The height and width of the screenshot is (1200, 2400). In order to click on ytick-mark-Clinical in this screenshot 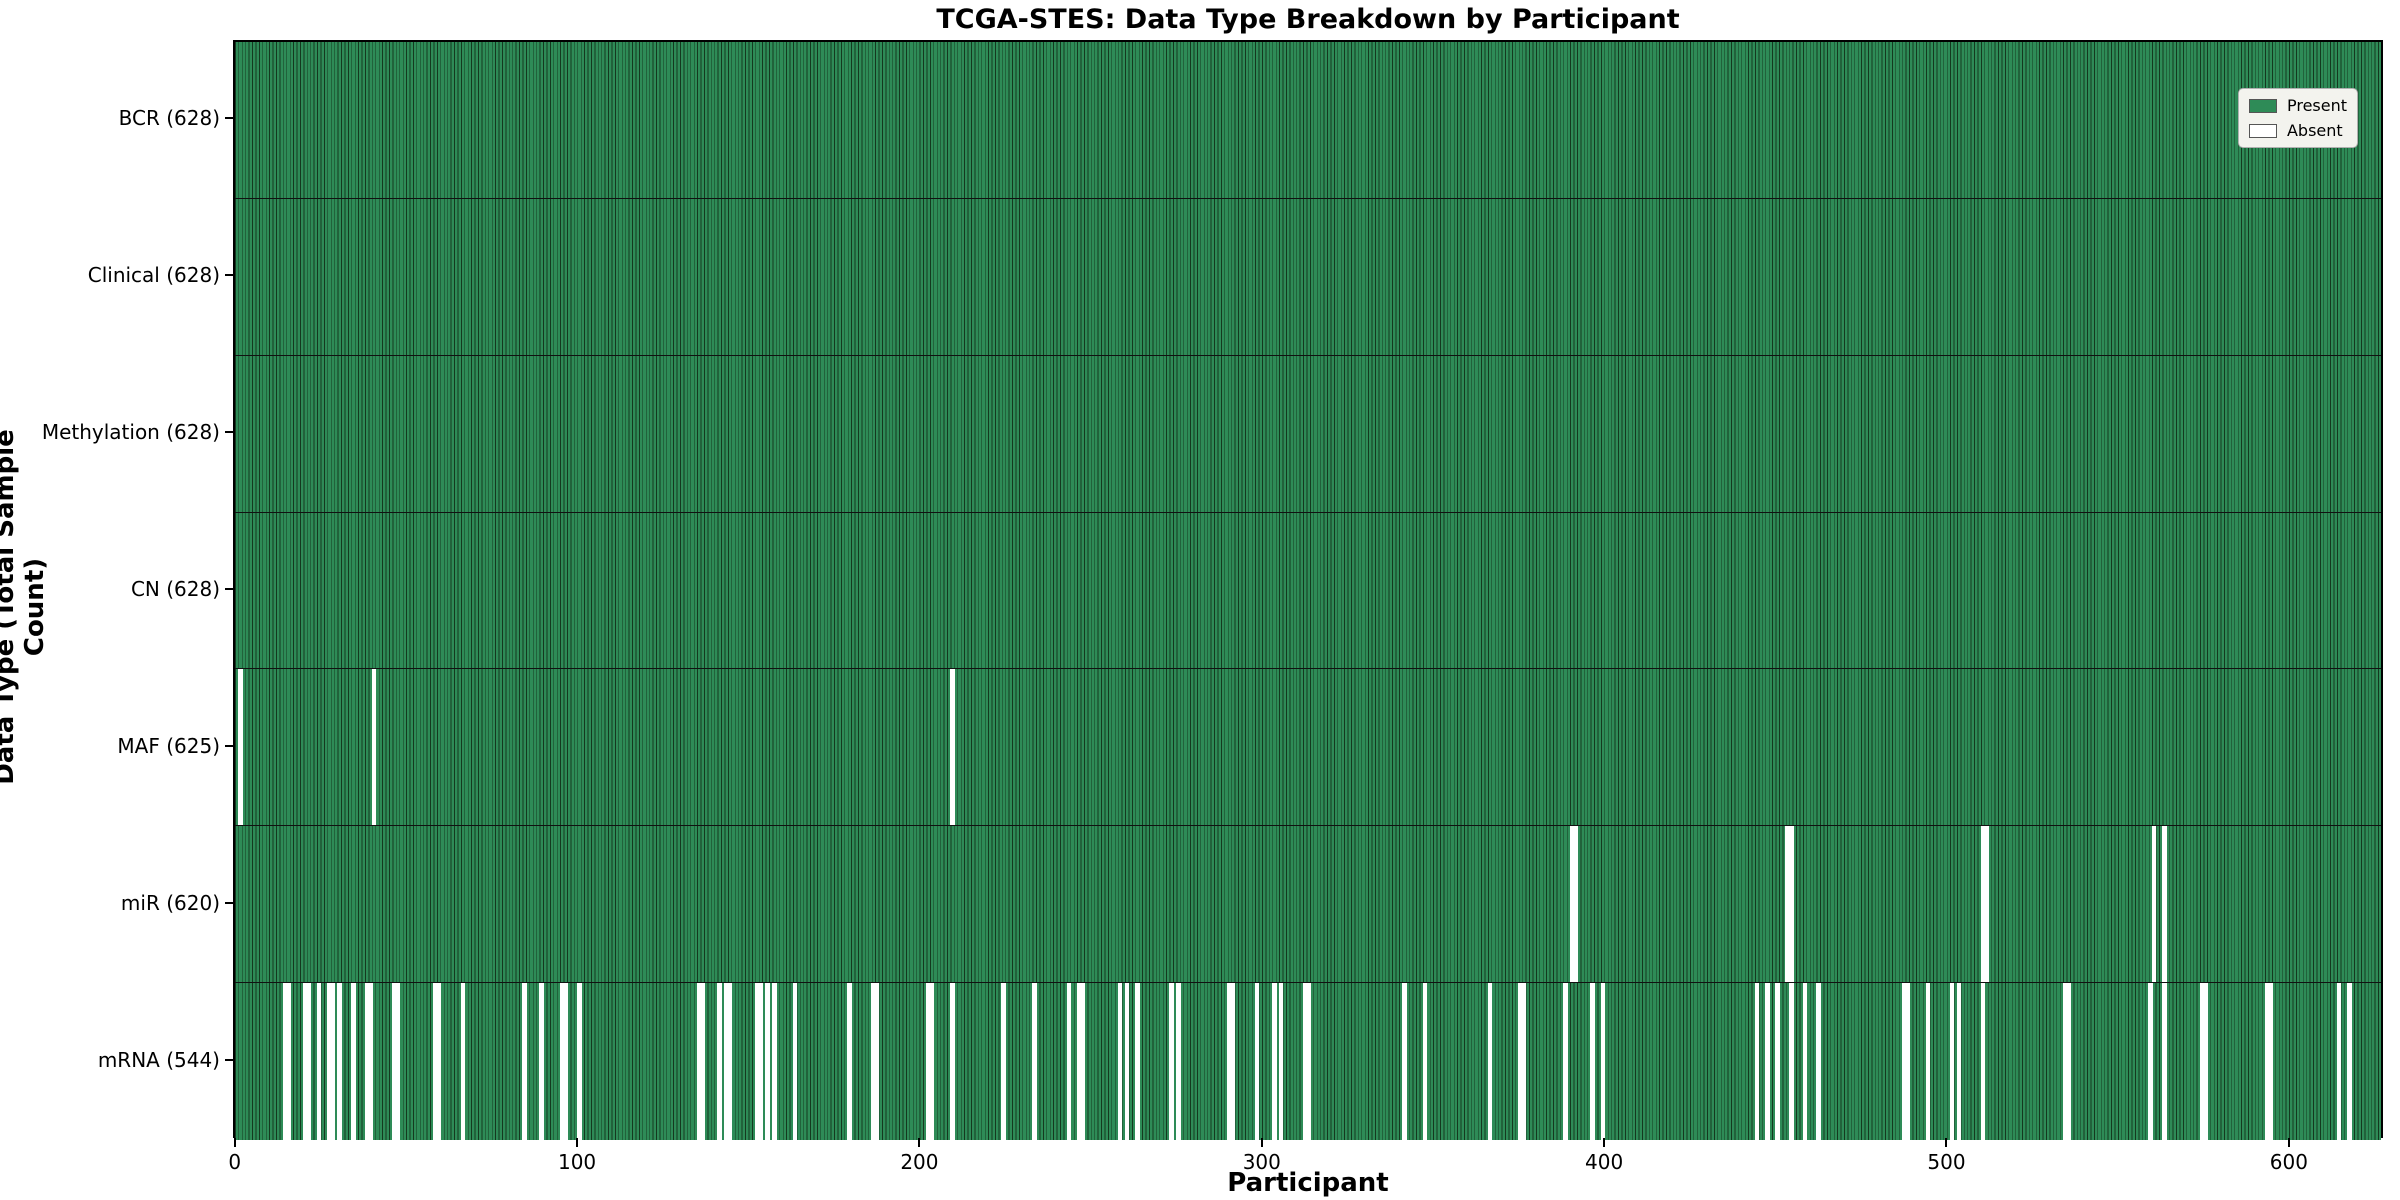, I will do `click(229, 275)`.